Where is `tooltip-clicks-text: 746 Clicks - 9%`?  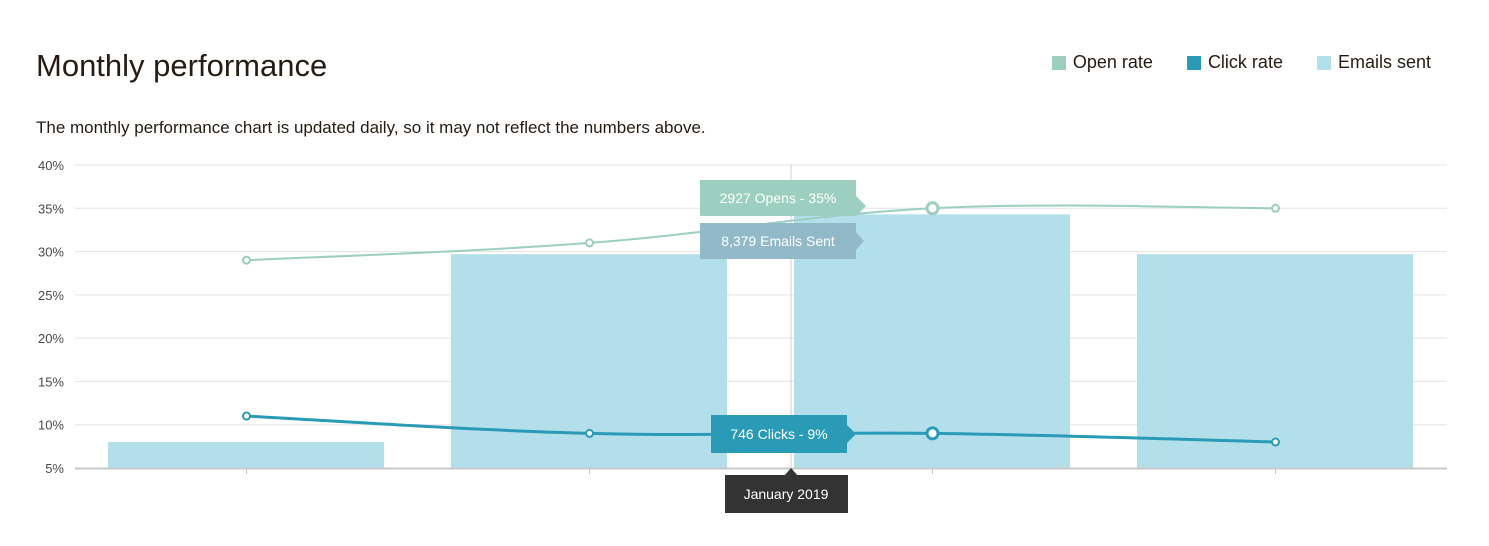
tooltip-clicks-text: 746 Clicks - 9% is located at coordinates (778, 434).